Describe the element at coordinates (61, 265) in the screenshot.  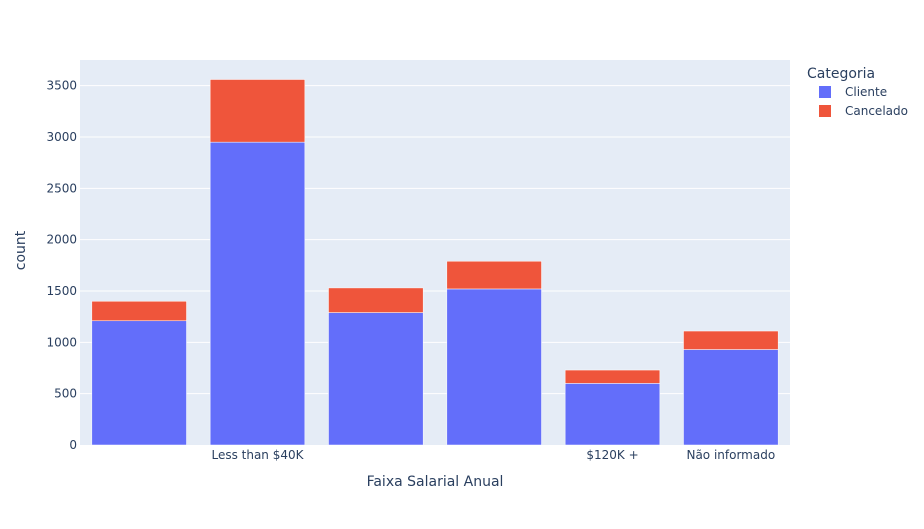
I see `y-axis-ticks: 0 500 1000 1500 2000 2500 3000 3500` at that location.